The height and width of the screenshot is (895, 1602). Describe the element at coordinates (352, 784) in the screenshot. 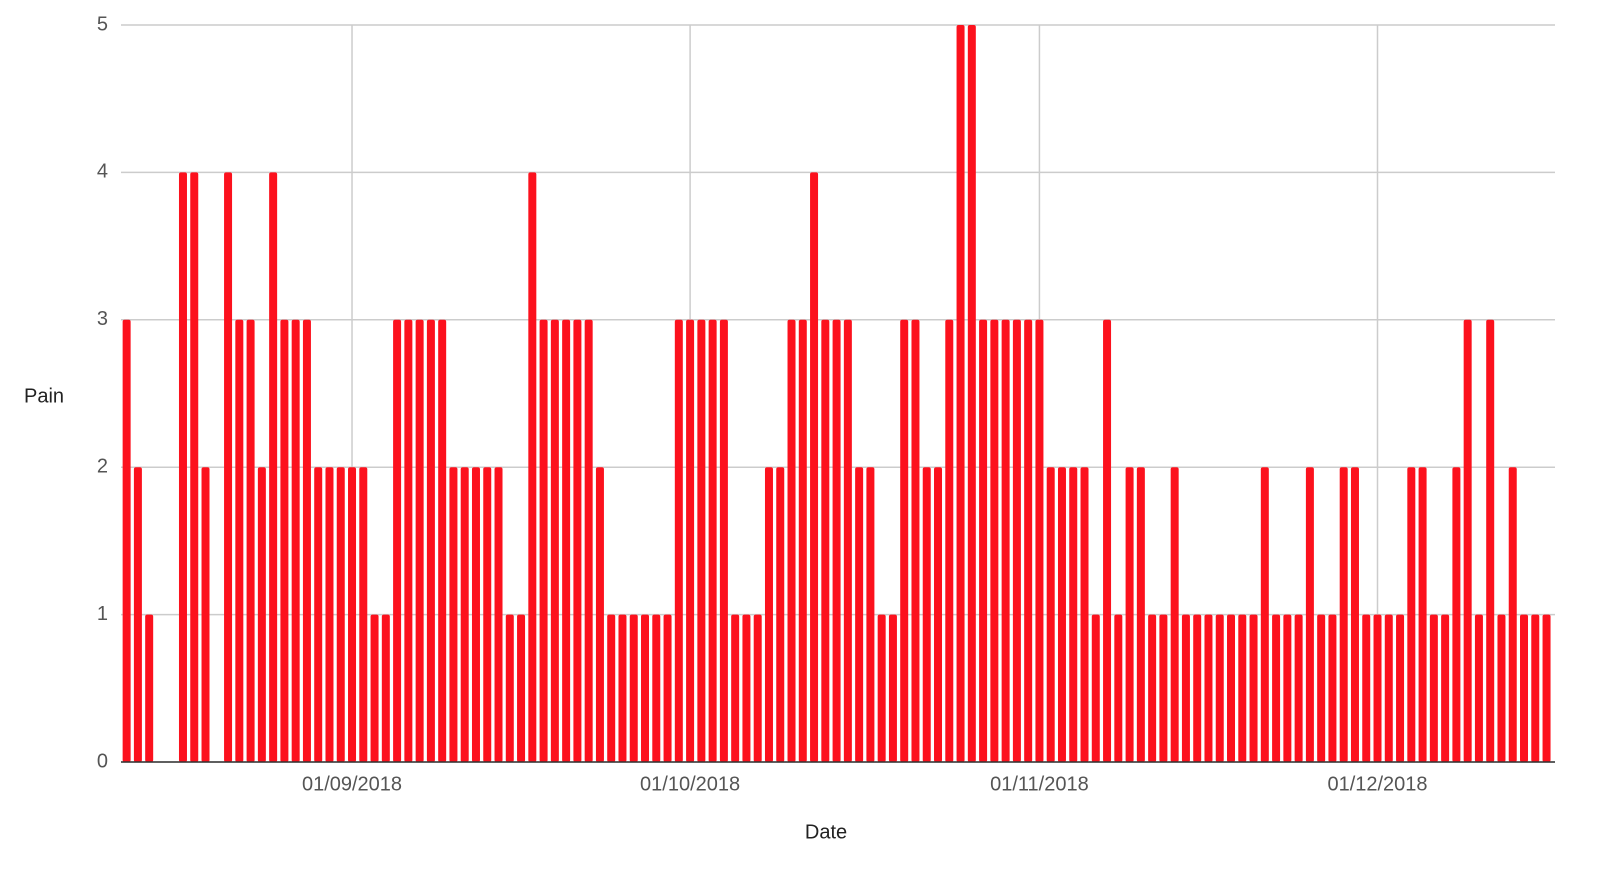

I see `x-tick-label: 01/09/2018` at that location.